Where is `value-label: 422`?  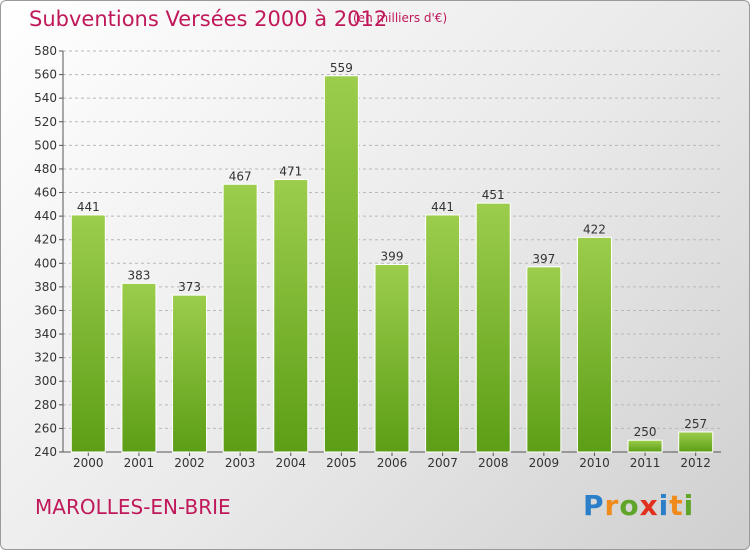
value-label: 422 is located at coordinates (594, 229).